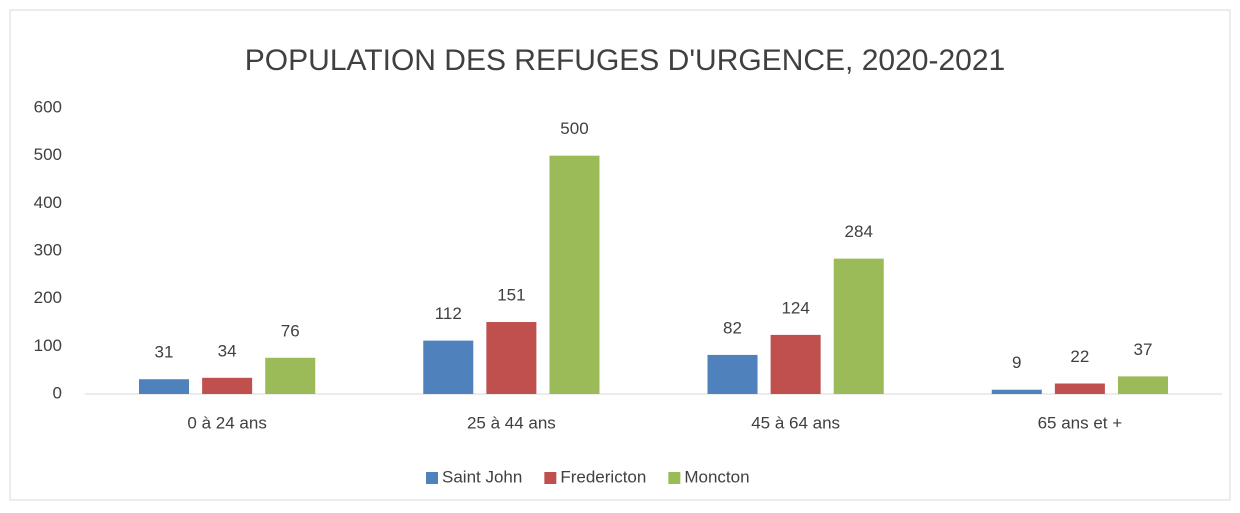  I want to click on data-label: 82, so click(732, 327).